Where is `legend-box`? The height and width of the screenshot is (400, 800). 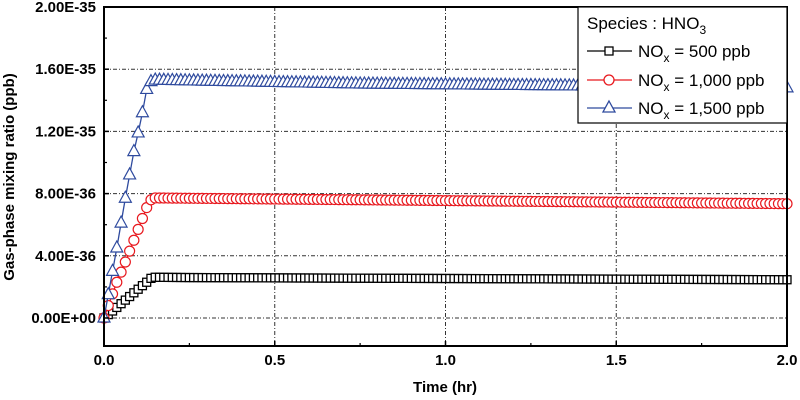 legend-box is located at coordinates (682, 65).